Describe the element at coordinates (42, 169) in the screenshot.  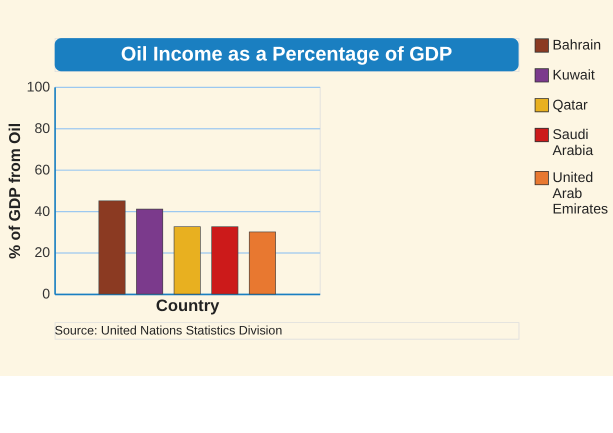
I see `y-tick-label: 60` at that location.